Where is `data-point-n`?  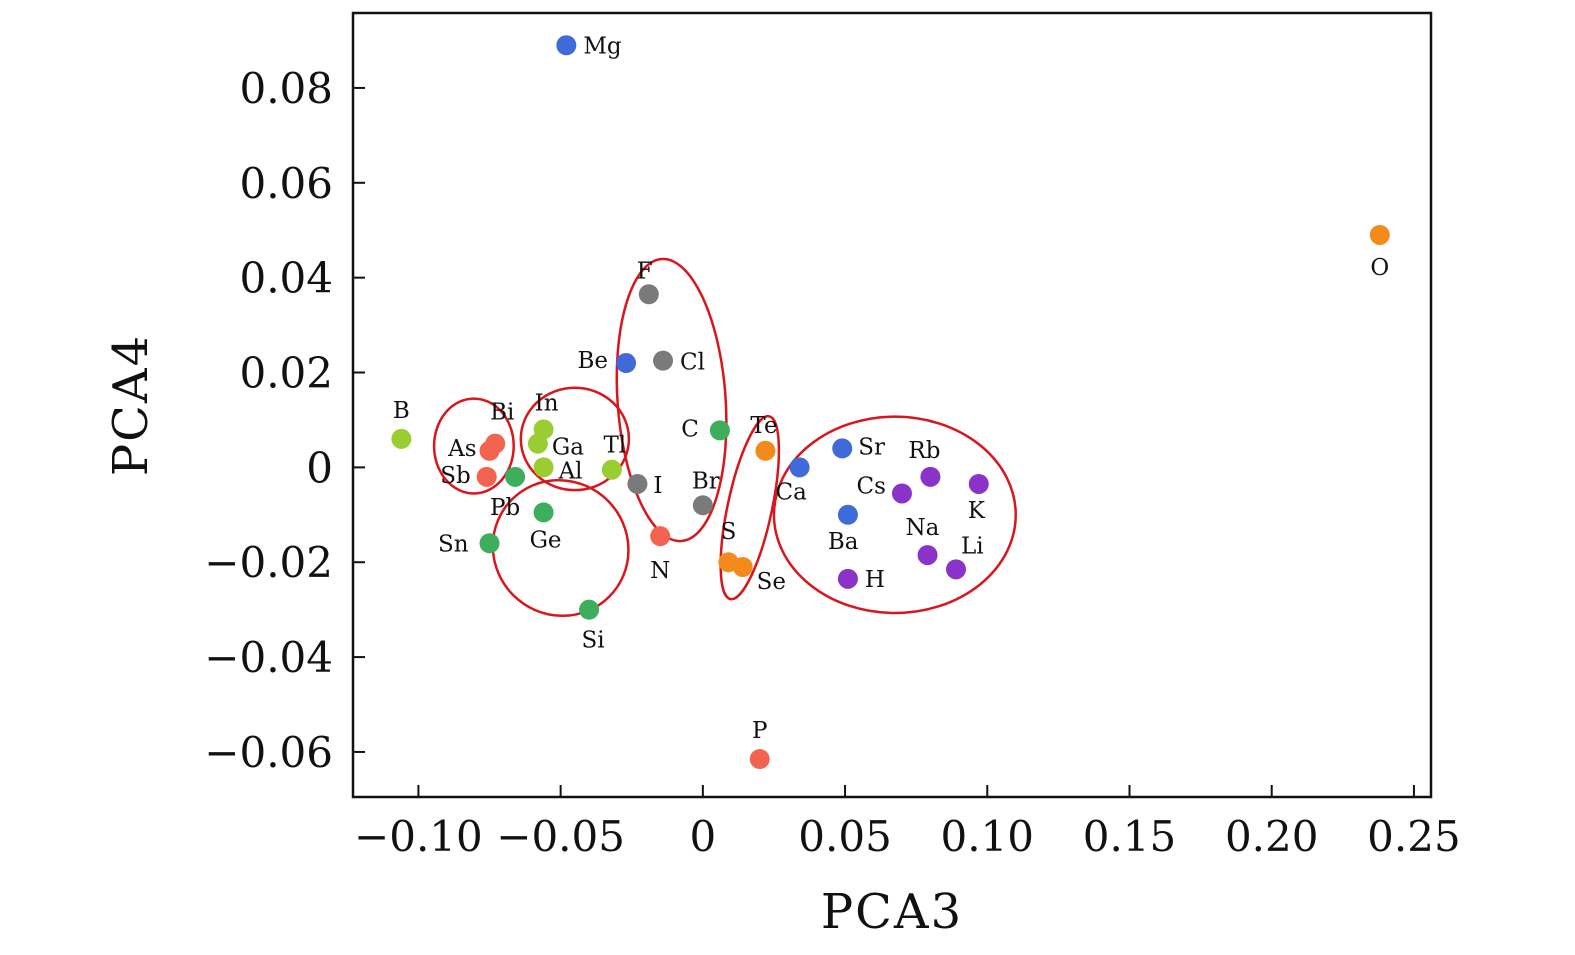 data-point-n is located at coordinates (660, 536).